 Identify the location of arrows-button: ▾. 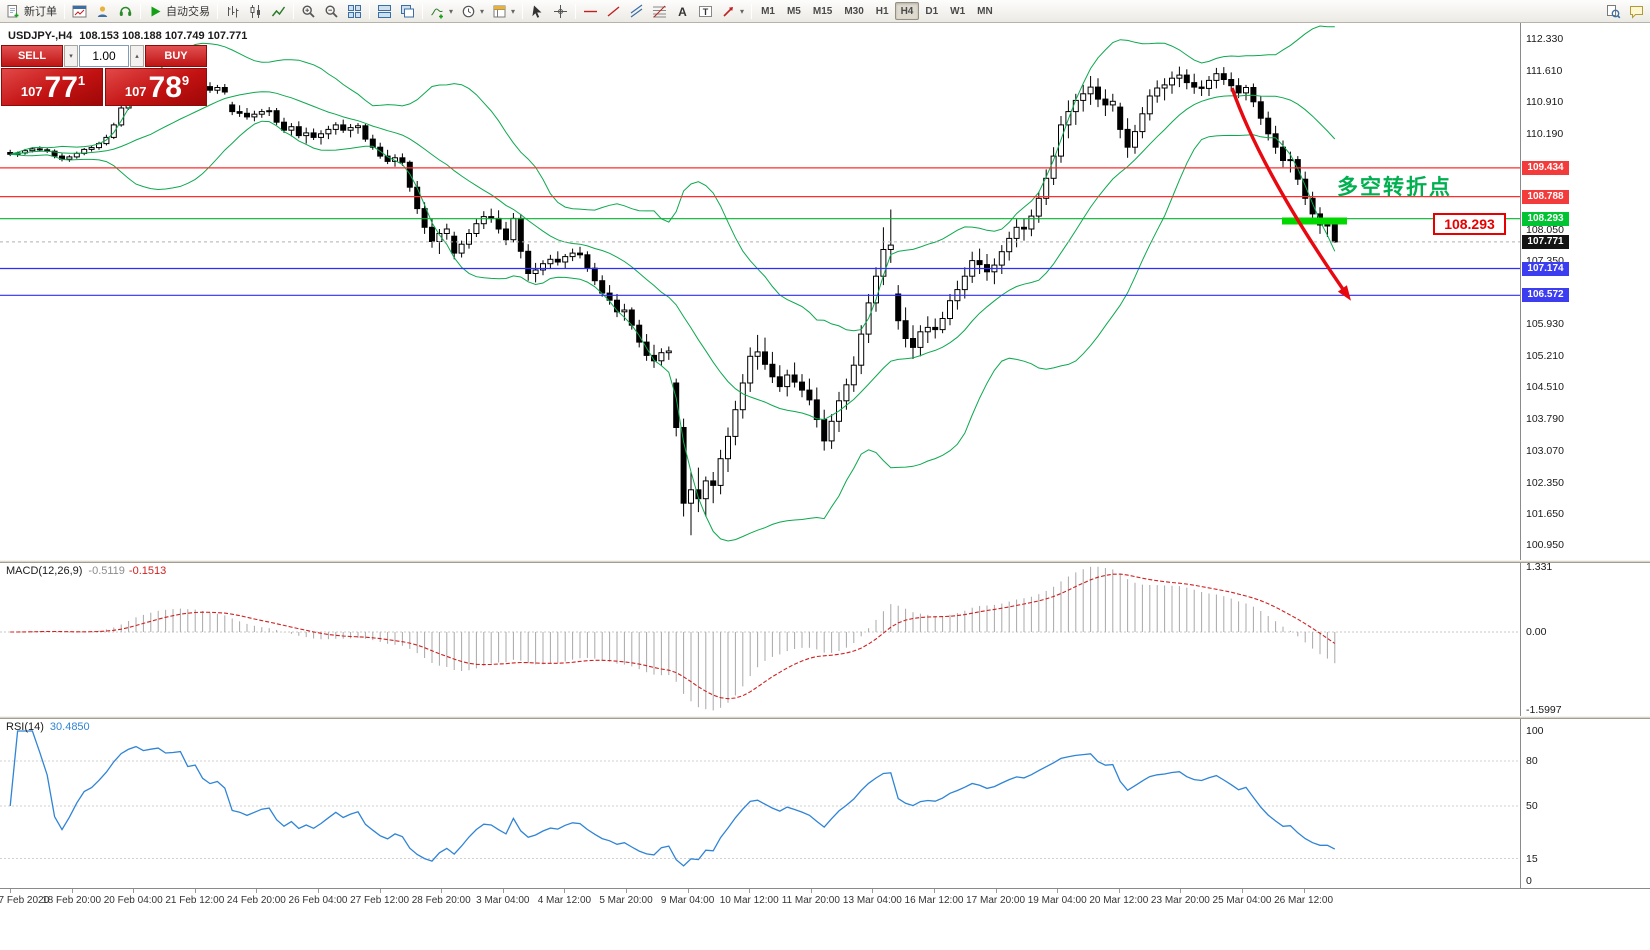
(732, 11).